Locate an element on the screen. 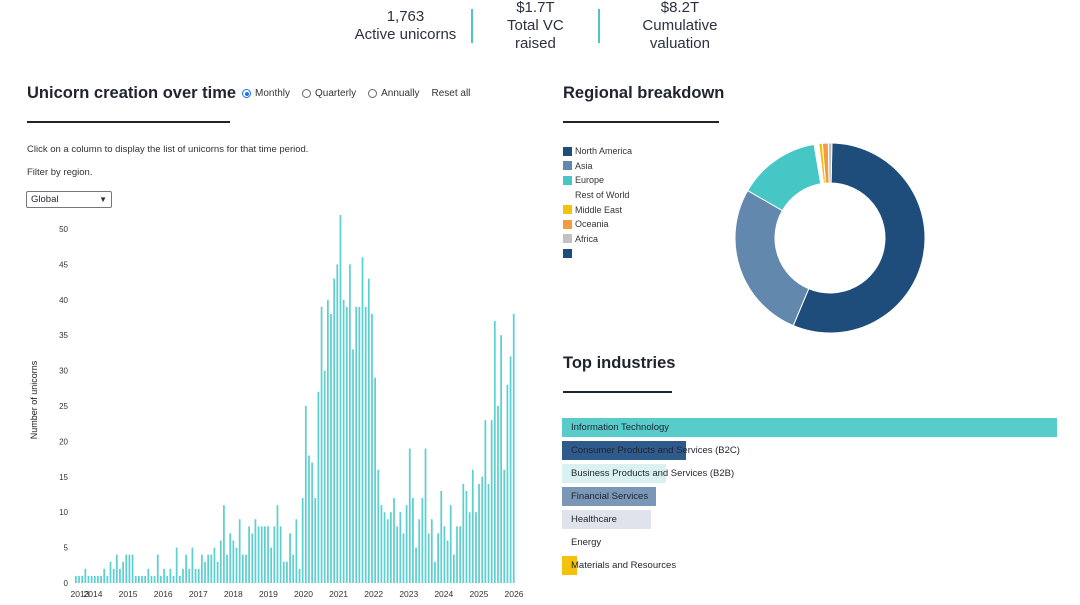  radio-label: Annually is located at coordinates (400, 93).